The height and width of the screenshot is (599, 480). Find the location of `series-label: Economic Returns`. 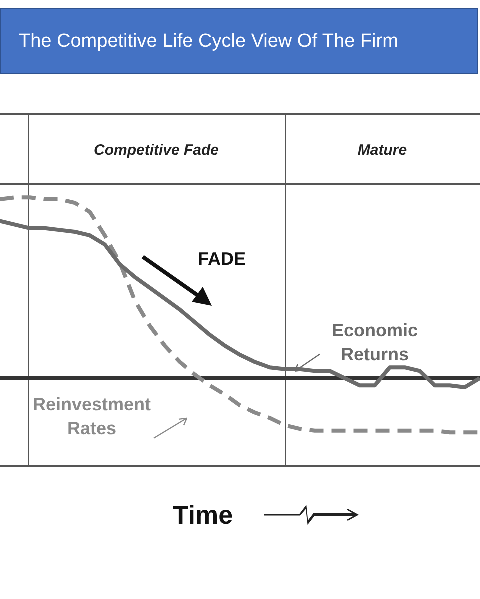

series-label: Economic Returns is located at coordinates (375, 342).